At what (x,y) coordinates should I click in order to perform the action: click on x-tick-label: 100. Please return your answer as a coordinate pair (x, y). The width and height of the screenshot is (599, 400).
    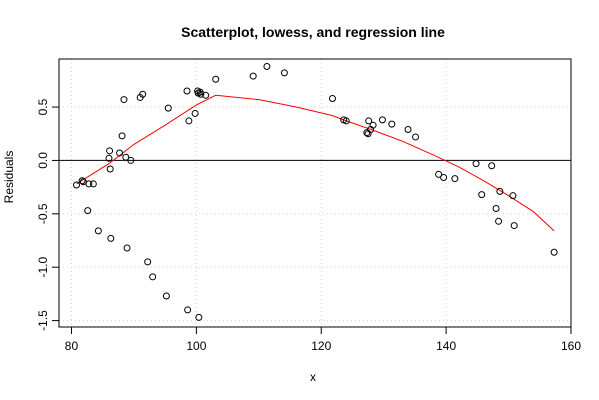
    Looking at the image, I should click on (196, 346).